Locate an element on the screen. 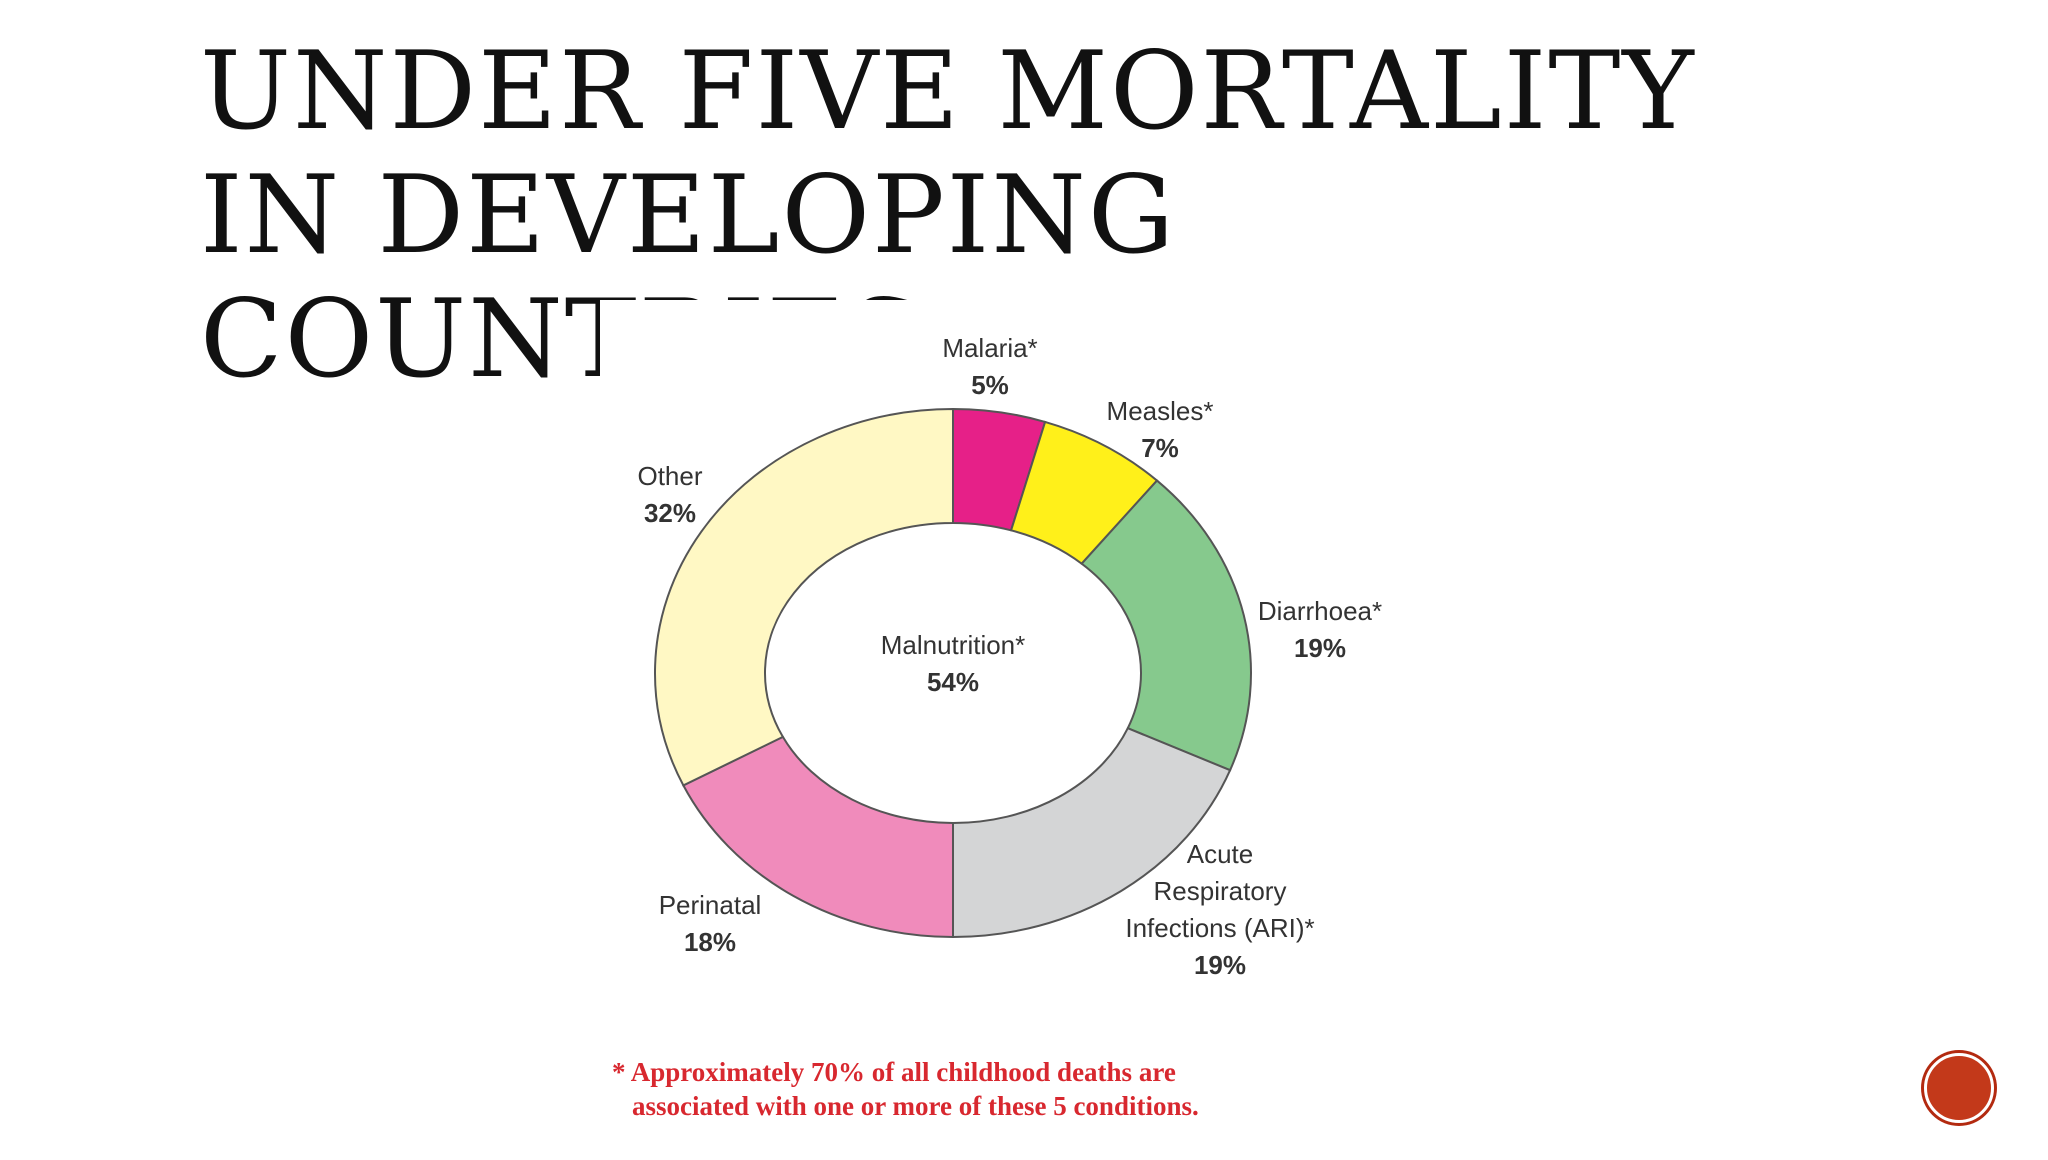 Image resolution: width=2048 pixels, height=1160 pixels. slice-label-malaria-value: 5% is located at coordinates (990, 385).